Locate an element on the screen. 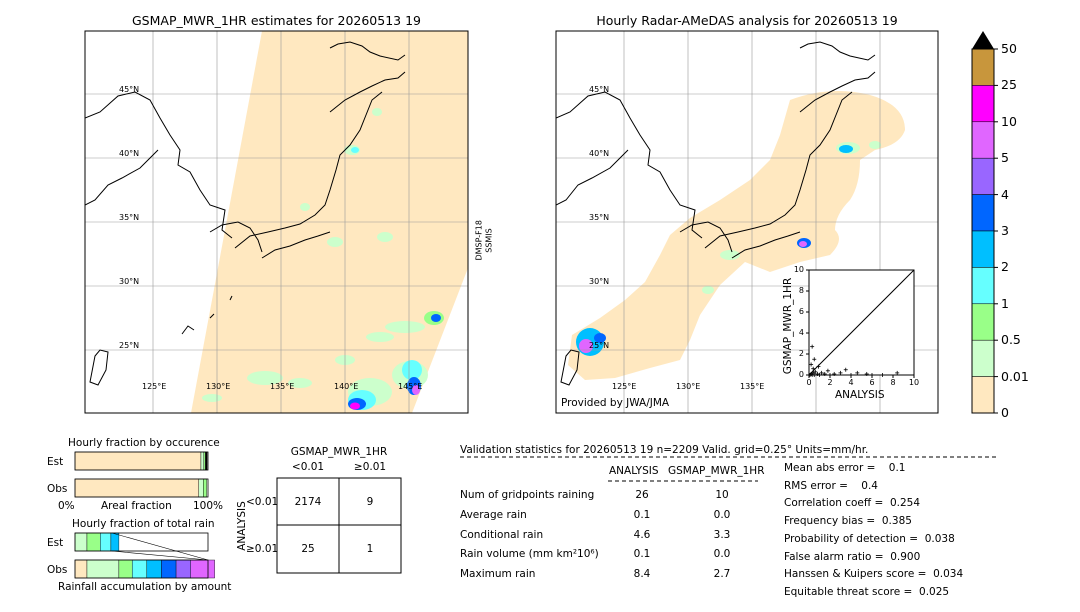  stats-row-analysis: 26 is located at coordinates (642, 495).